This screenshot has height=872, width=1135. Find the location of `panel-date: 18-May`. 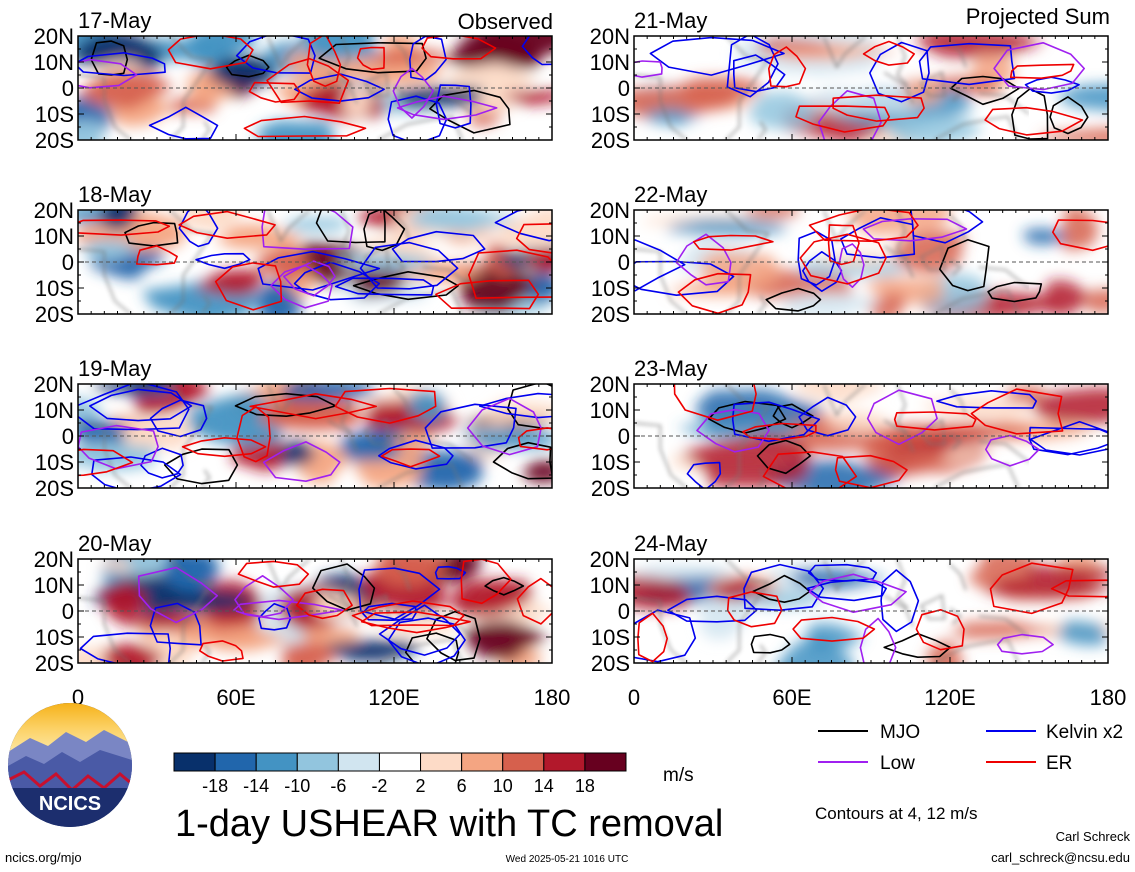

panel-date: 18-May is located at coordinates (114, 194).